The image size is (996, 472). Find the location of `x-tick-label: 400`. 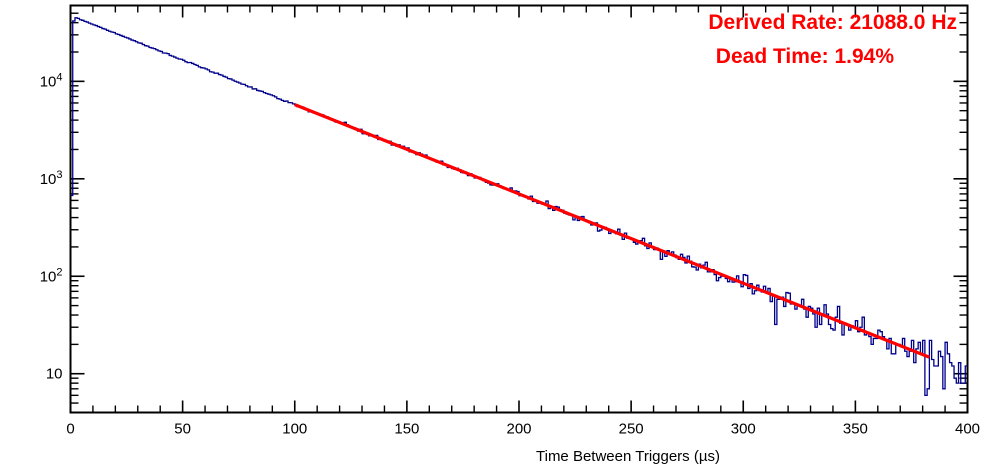

x-tick-label: 400 is located at coordinates (967, 429).